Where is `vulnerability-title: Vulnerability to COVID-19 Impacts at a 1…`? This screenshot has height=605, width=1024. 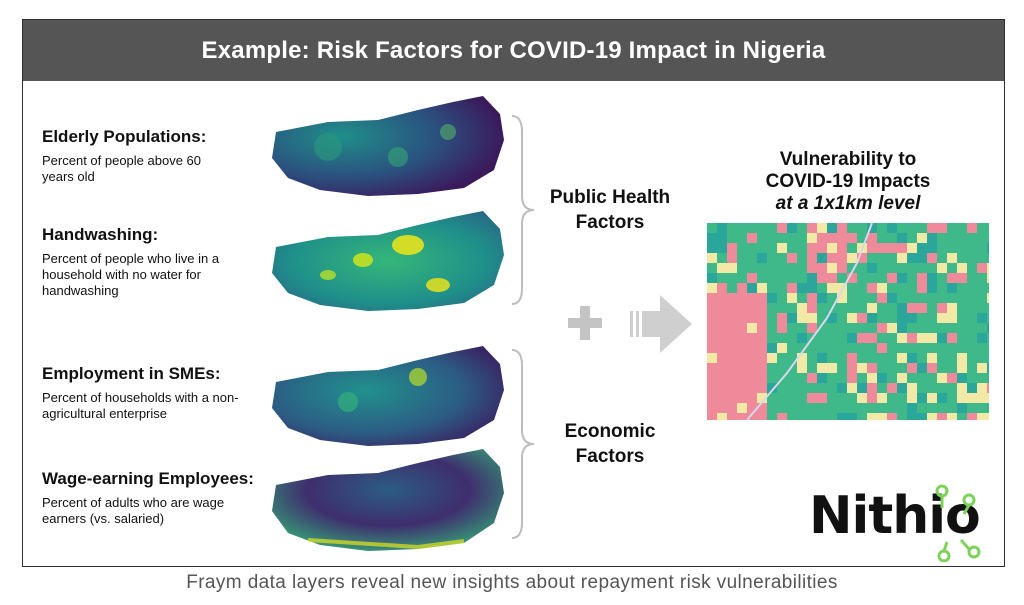
vulnerability-title: Vulnerability to COVID-19 Impacts at a 1… is located at coordinates (848, 182).